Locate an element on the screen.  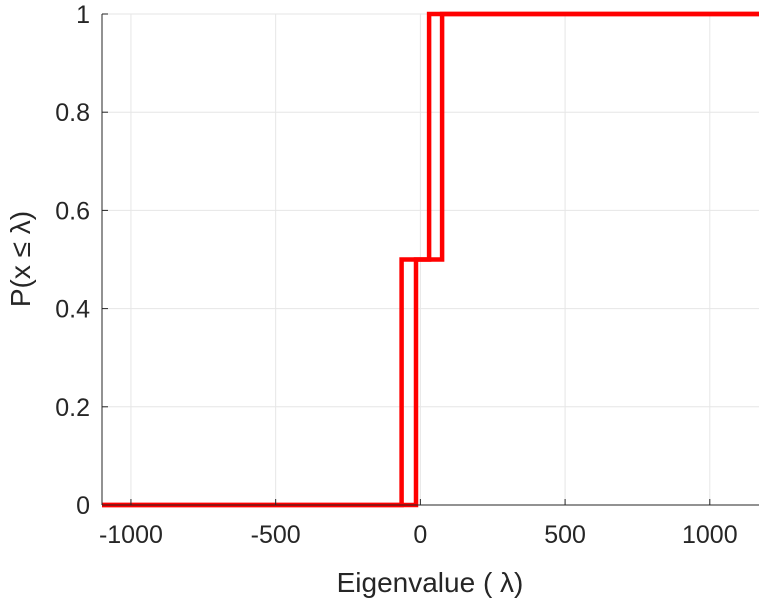
x-tick-label-3: 500 is located at coordinates (565, 535).